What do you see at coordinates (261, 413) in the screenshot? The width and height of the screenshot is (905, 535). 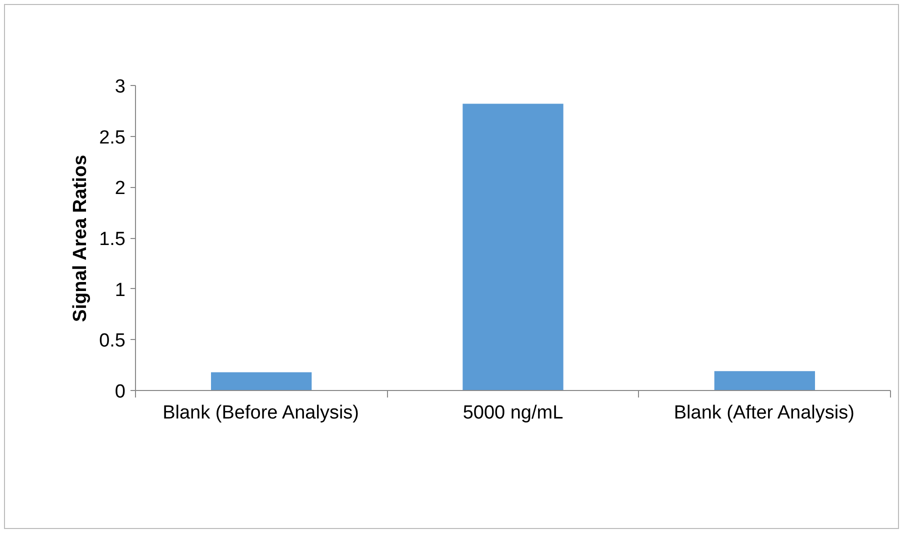 I see `x-tick-label: Blank (Before Analysis)` at bounding box center [261, 413].